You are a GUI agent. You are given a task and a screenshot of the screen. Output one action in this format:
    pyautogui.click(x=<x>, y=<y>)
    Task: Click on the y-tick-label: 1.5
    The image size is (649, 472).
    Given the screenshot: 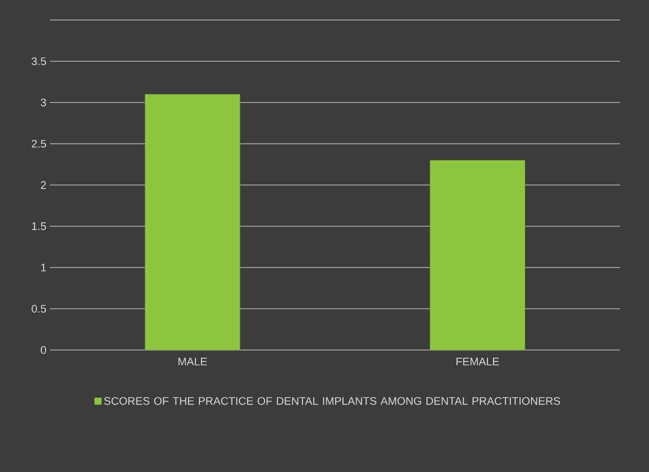 What is the action you would take?
    pyautogui.click(x=39, y=226)
    